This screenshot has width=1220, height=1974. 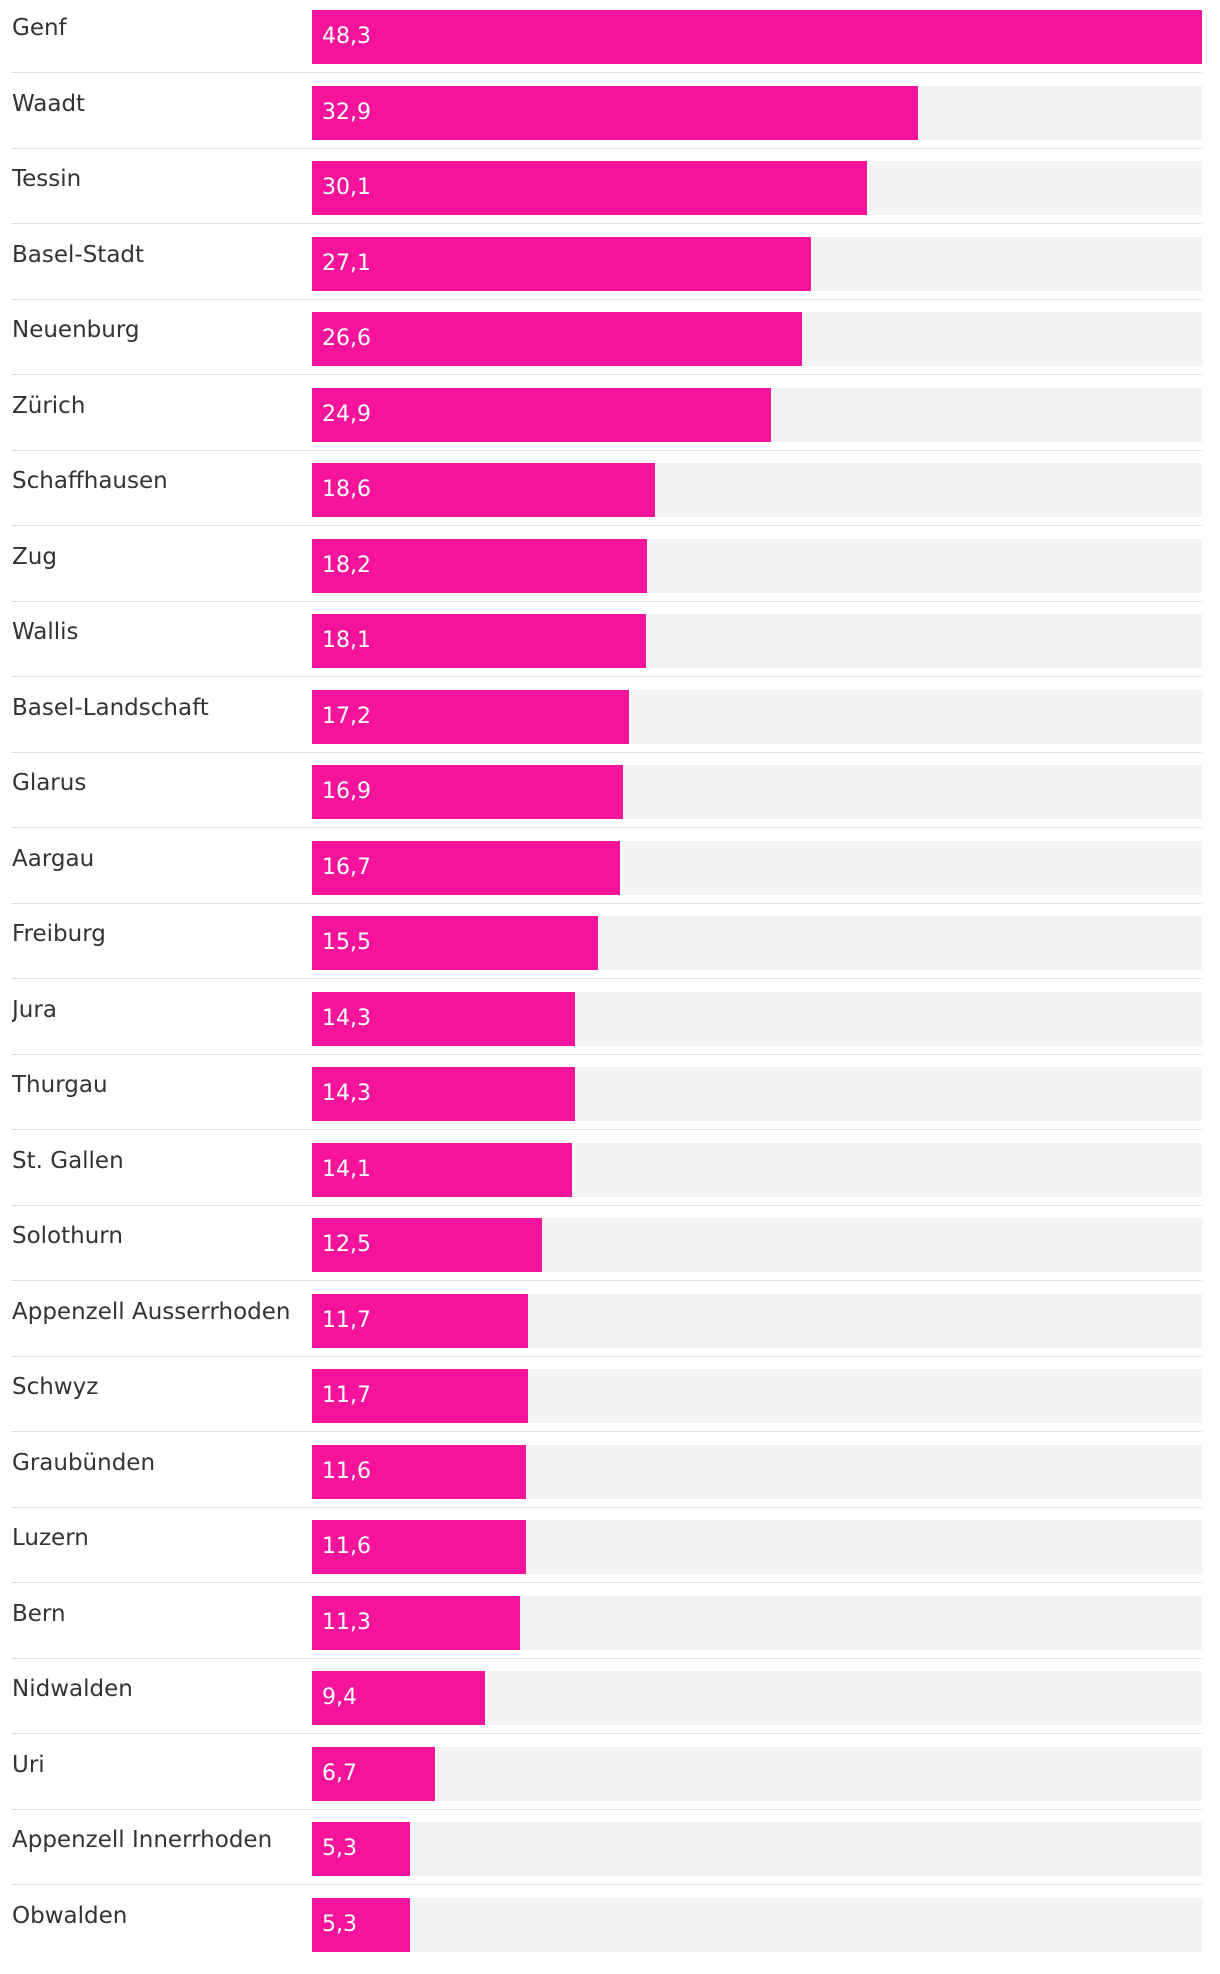 What do you see at coordinates (28, 1764) in the screenshot?
I see `category-label: Uri` at bounding box center [28, 1764].